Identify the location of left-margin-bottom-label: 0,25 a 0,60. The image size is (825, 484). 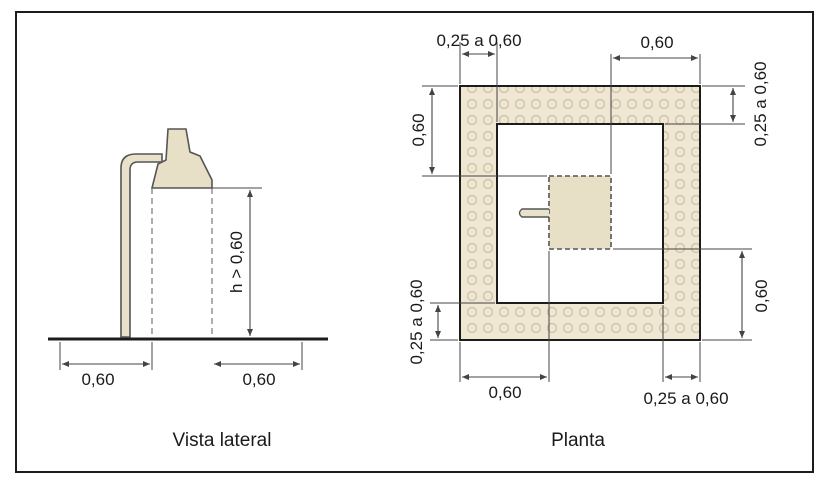
(416, 321).